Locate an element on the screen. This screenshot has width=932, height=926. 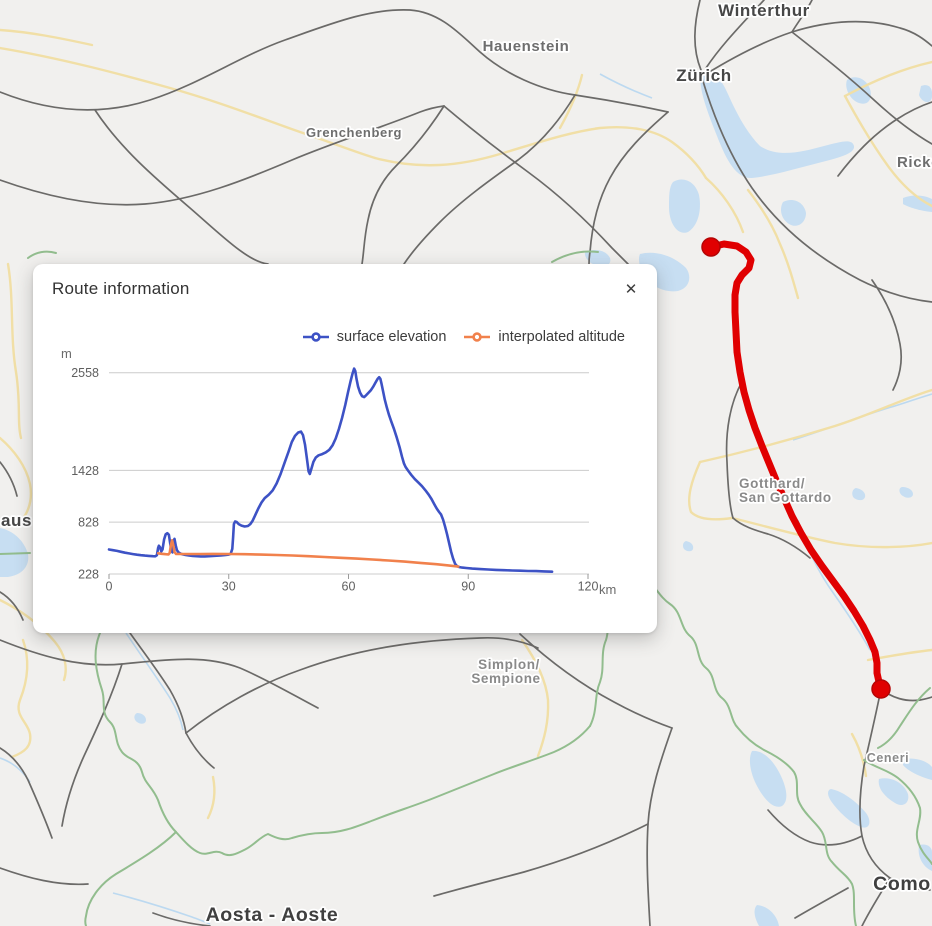
map-label: Zürich is located at coordinates (704, 75).